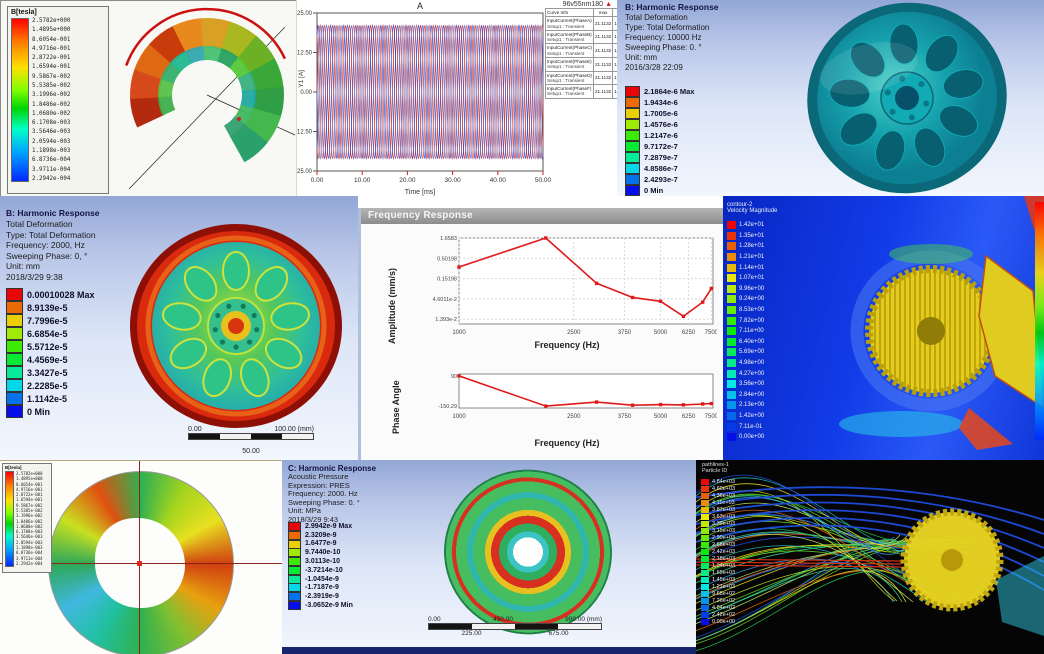  What do you see at coordinates (543, 180) in the screenshot?
I see `svg-text: 50.00` at bounding box center [543, 180].